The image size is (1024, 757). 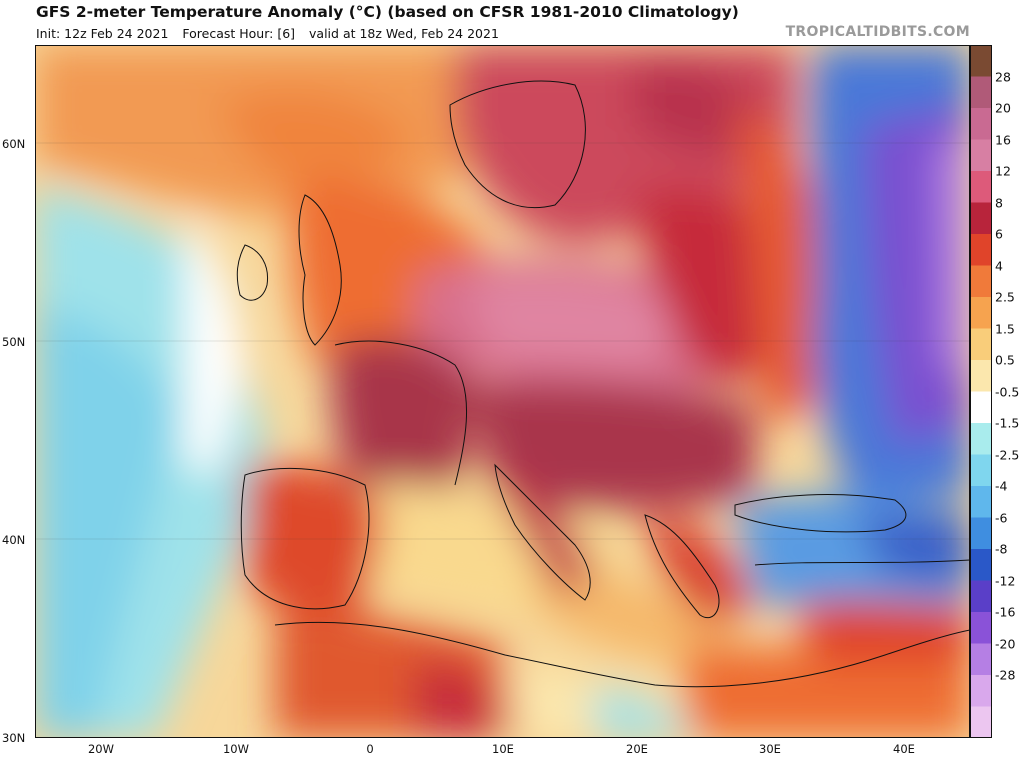 I want to click on lon-label-10w: 10W, so click(x=236, y=749).